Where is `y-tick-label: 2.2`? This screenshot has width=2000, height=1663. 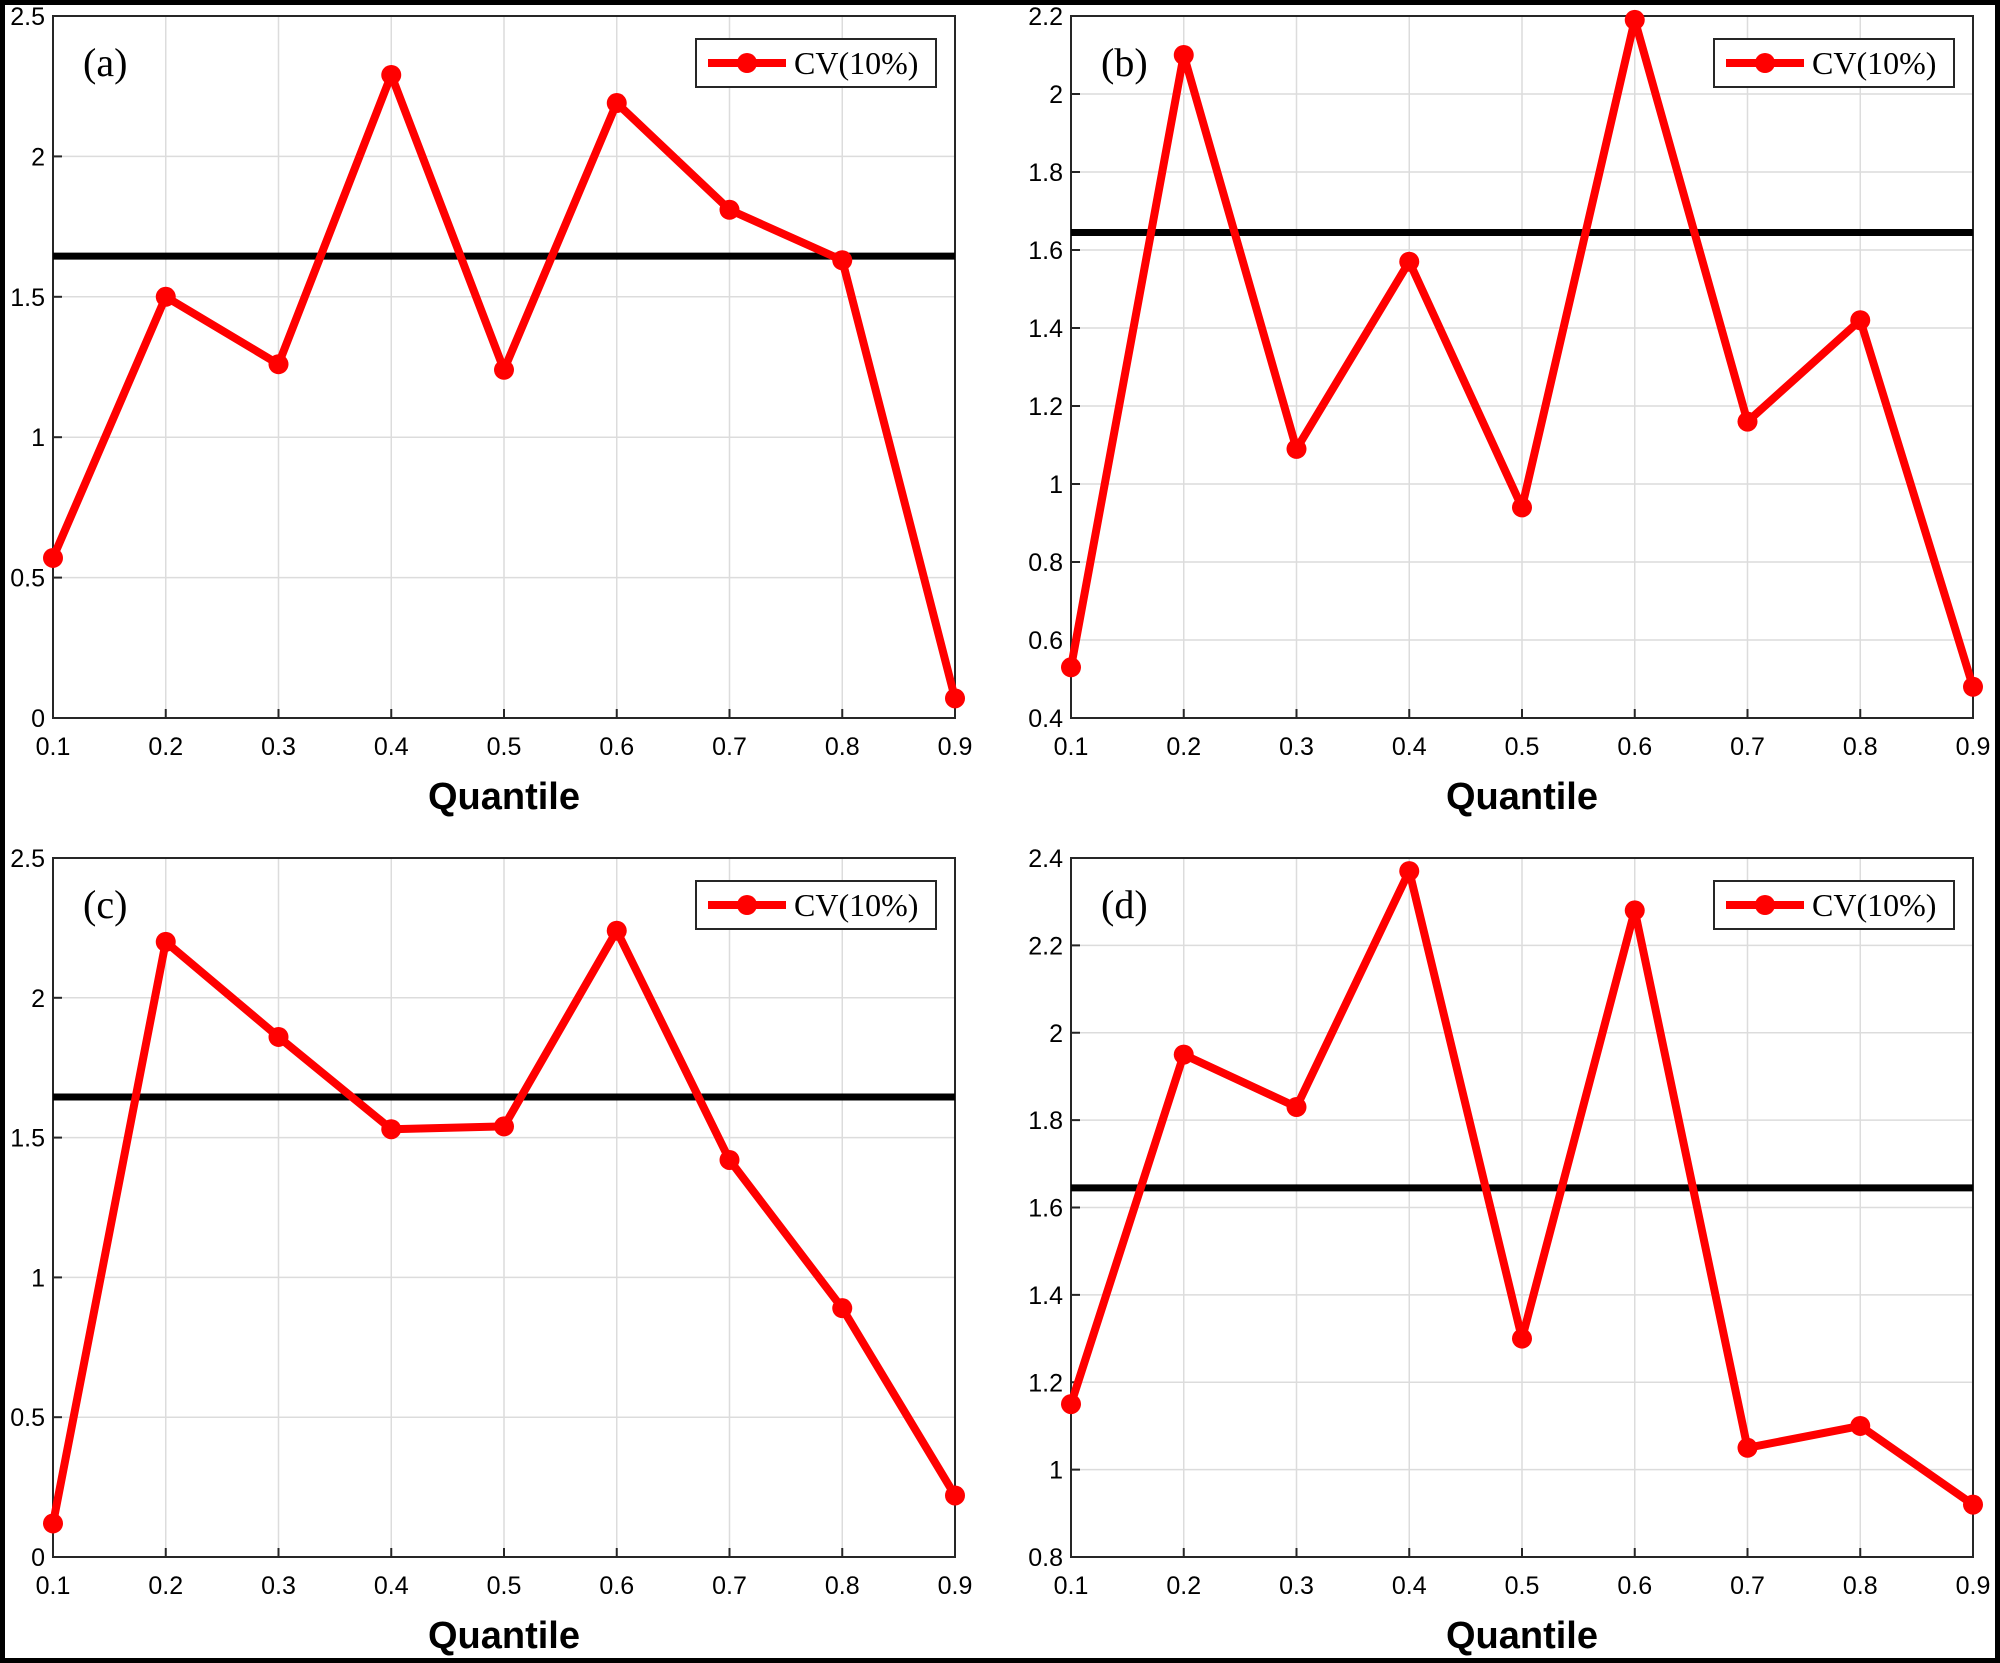
y-tick-label: 2.2 is located at coordinates (1045, 18).